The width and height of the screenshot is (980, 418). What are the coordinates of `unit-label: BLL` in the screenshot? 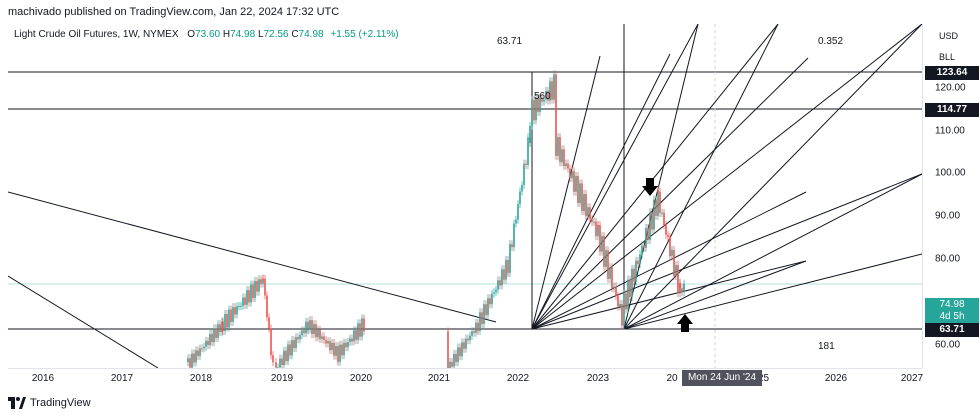 It's located at (947, 57).